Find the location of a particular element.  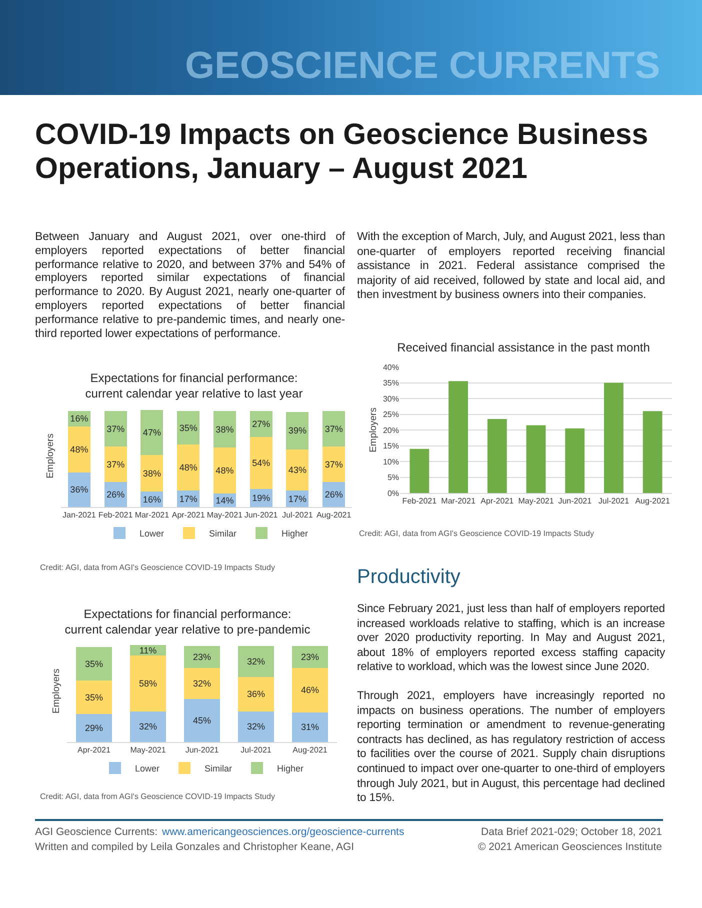

data-label: 43% is located at coordinates (297, 470).